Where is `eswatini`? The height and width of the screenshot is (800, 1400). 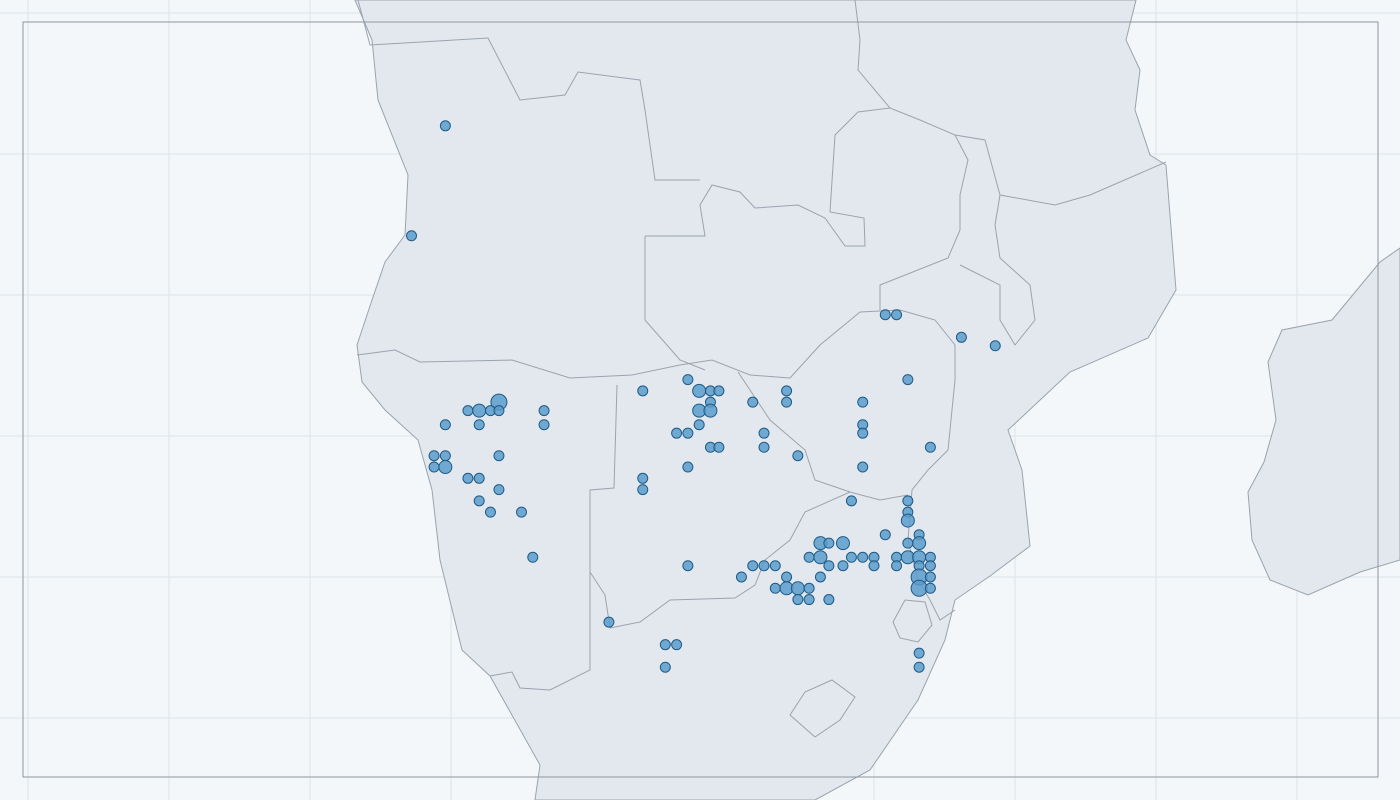 eswatini is located at coordinates (912, 621).